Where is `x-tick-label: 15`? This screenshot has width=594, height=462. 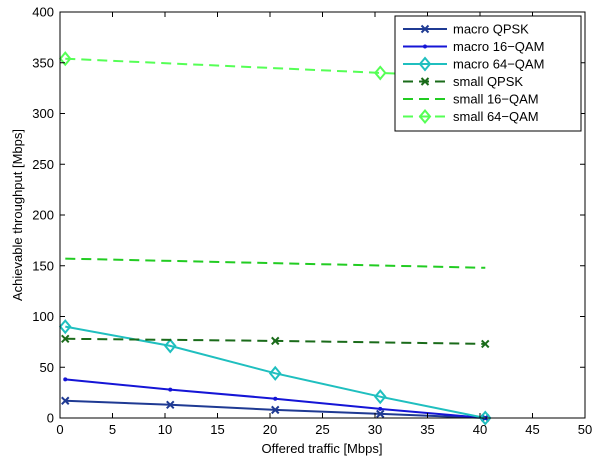 x-tick-label: 15 is located at coordinates (217, 429).